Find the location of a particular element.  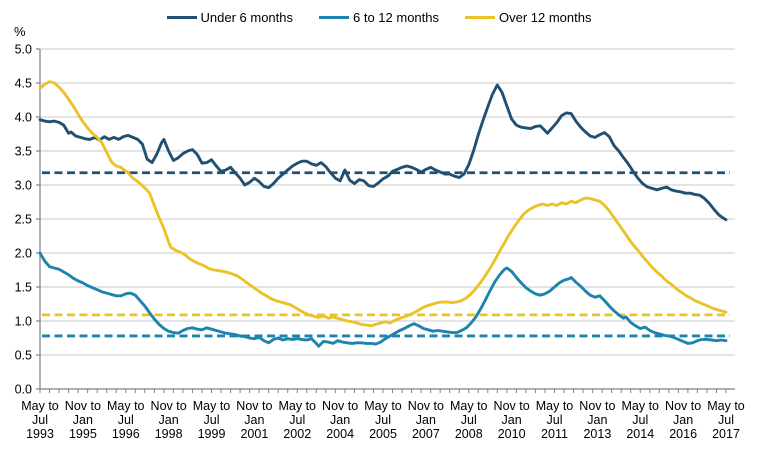

x-tick-label-year: 2016 is located at coordinates (683, 434).